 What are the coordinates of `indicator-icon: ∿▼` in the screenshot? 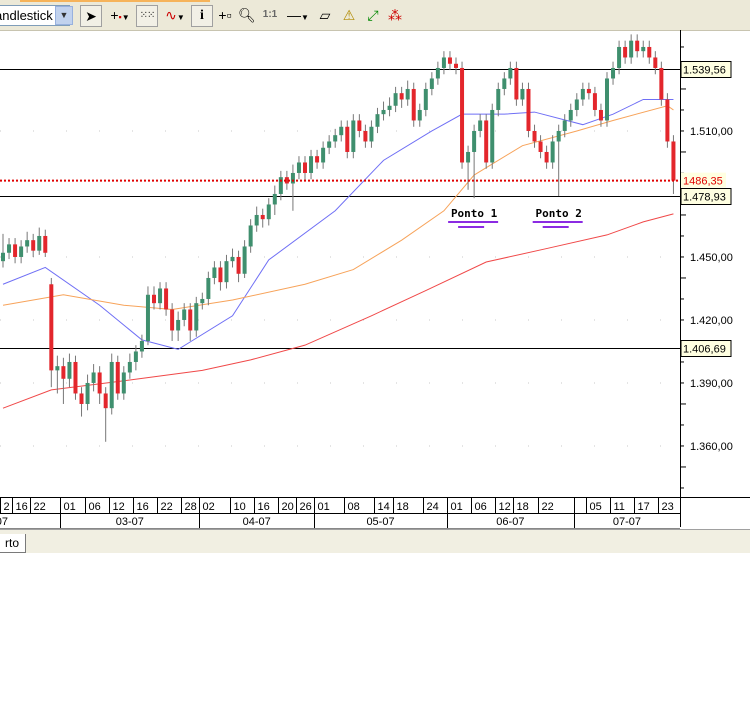 It's located at (175, 15).